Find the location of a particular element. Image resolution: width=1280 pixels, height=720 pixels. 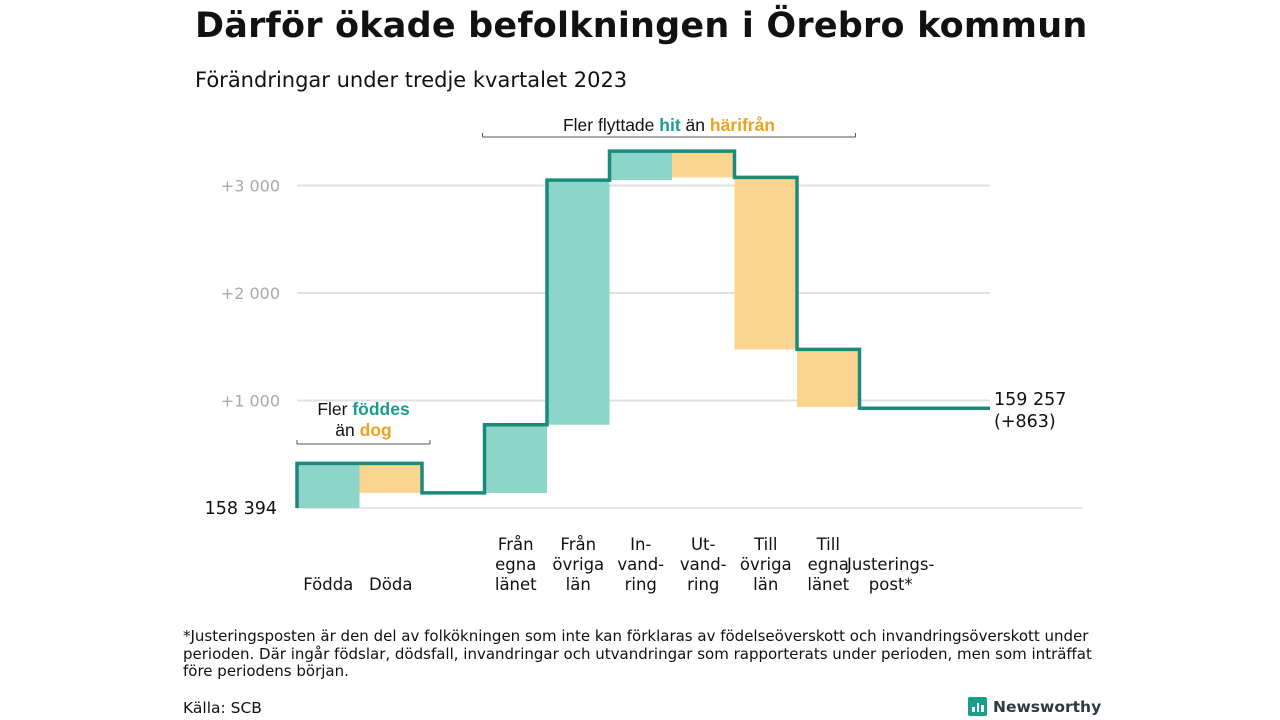

annotation-births: än dog is located at coordinates (363, 430).